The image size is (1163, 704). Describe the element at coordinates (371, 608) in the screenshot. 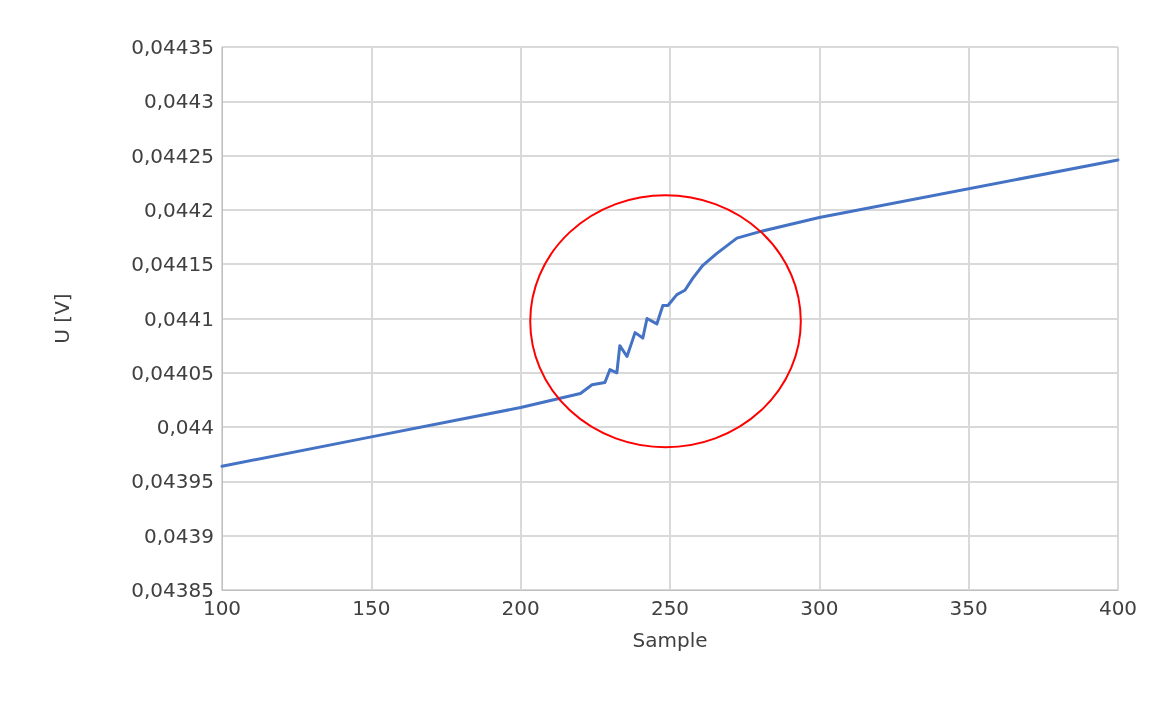

I see `x-tick-label: 150` at that location.